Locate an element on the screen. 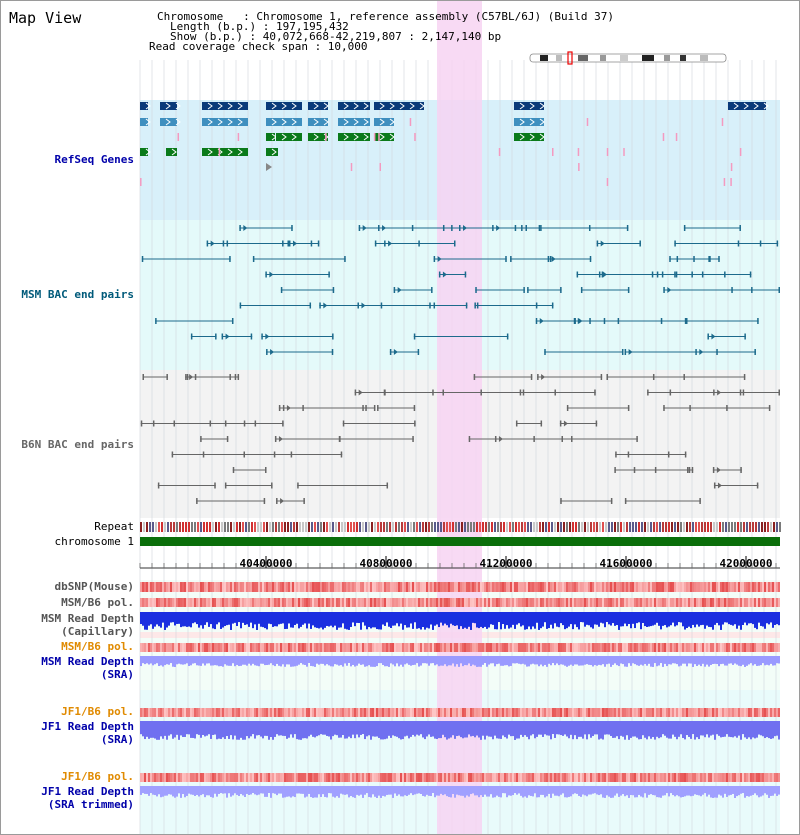  track-label-msm-depth-sra: MSM Read Depth is located at coordinates (87, 661).